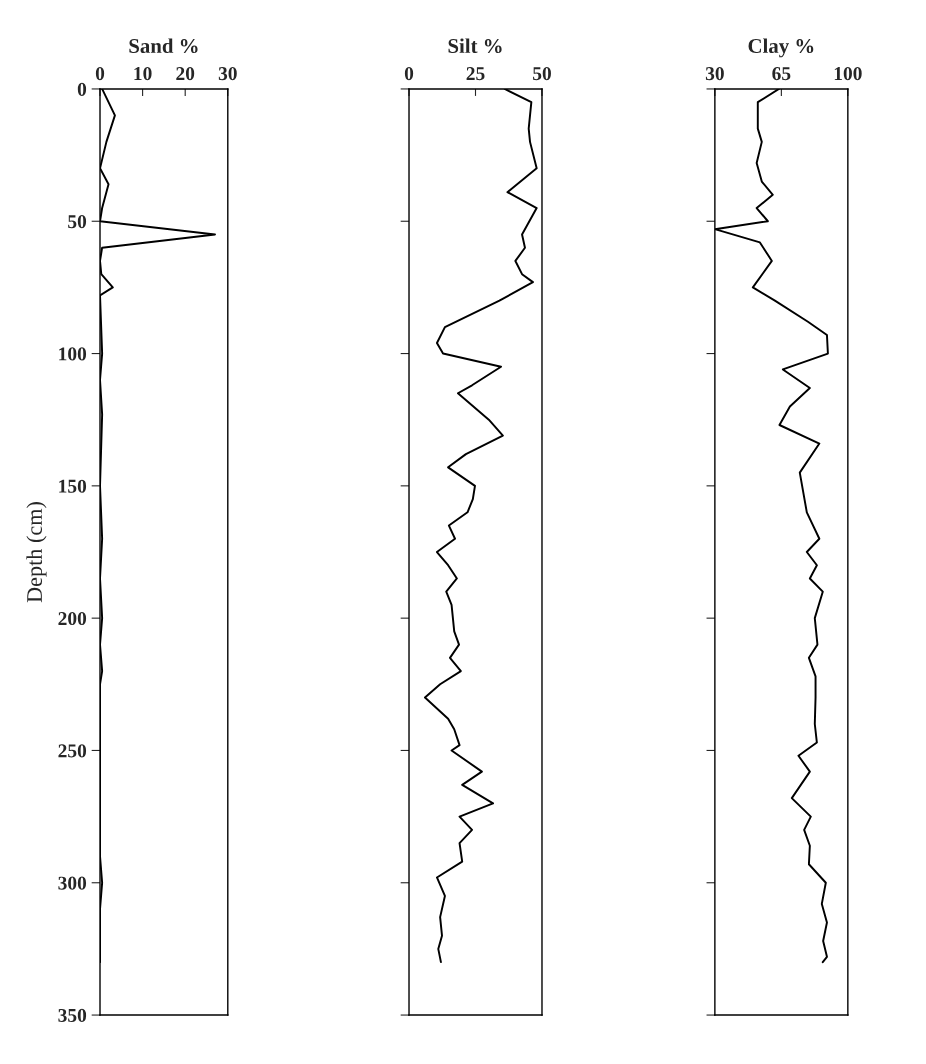  I want to click on x-tick-label: 65, so click(781, 74).